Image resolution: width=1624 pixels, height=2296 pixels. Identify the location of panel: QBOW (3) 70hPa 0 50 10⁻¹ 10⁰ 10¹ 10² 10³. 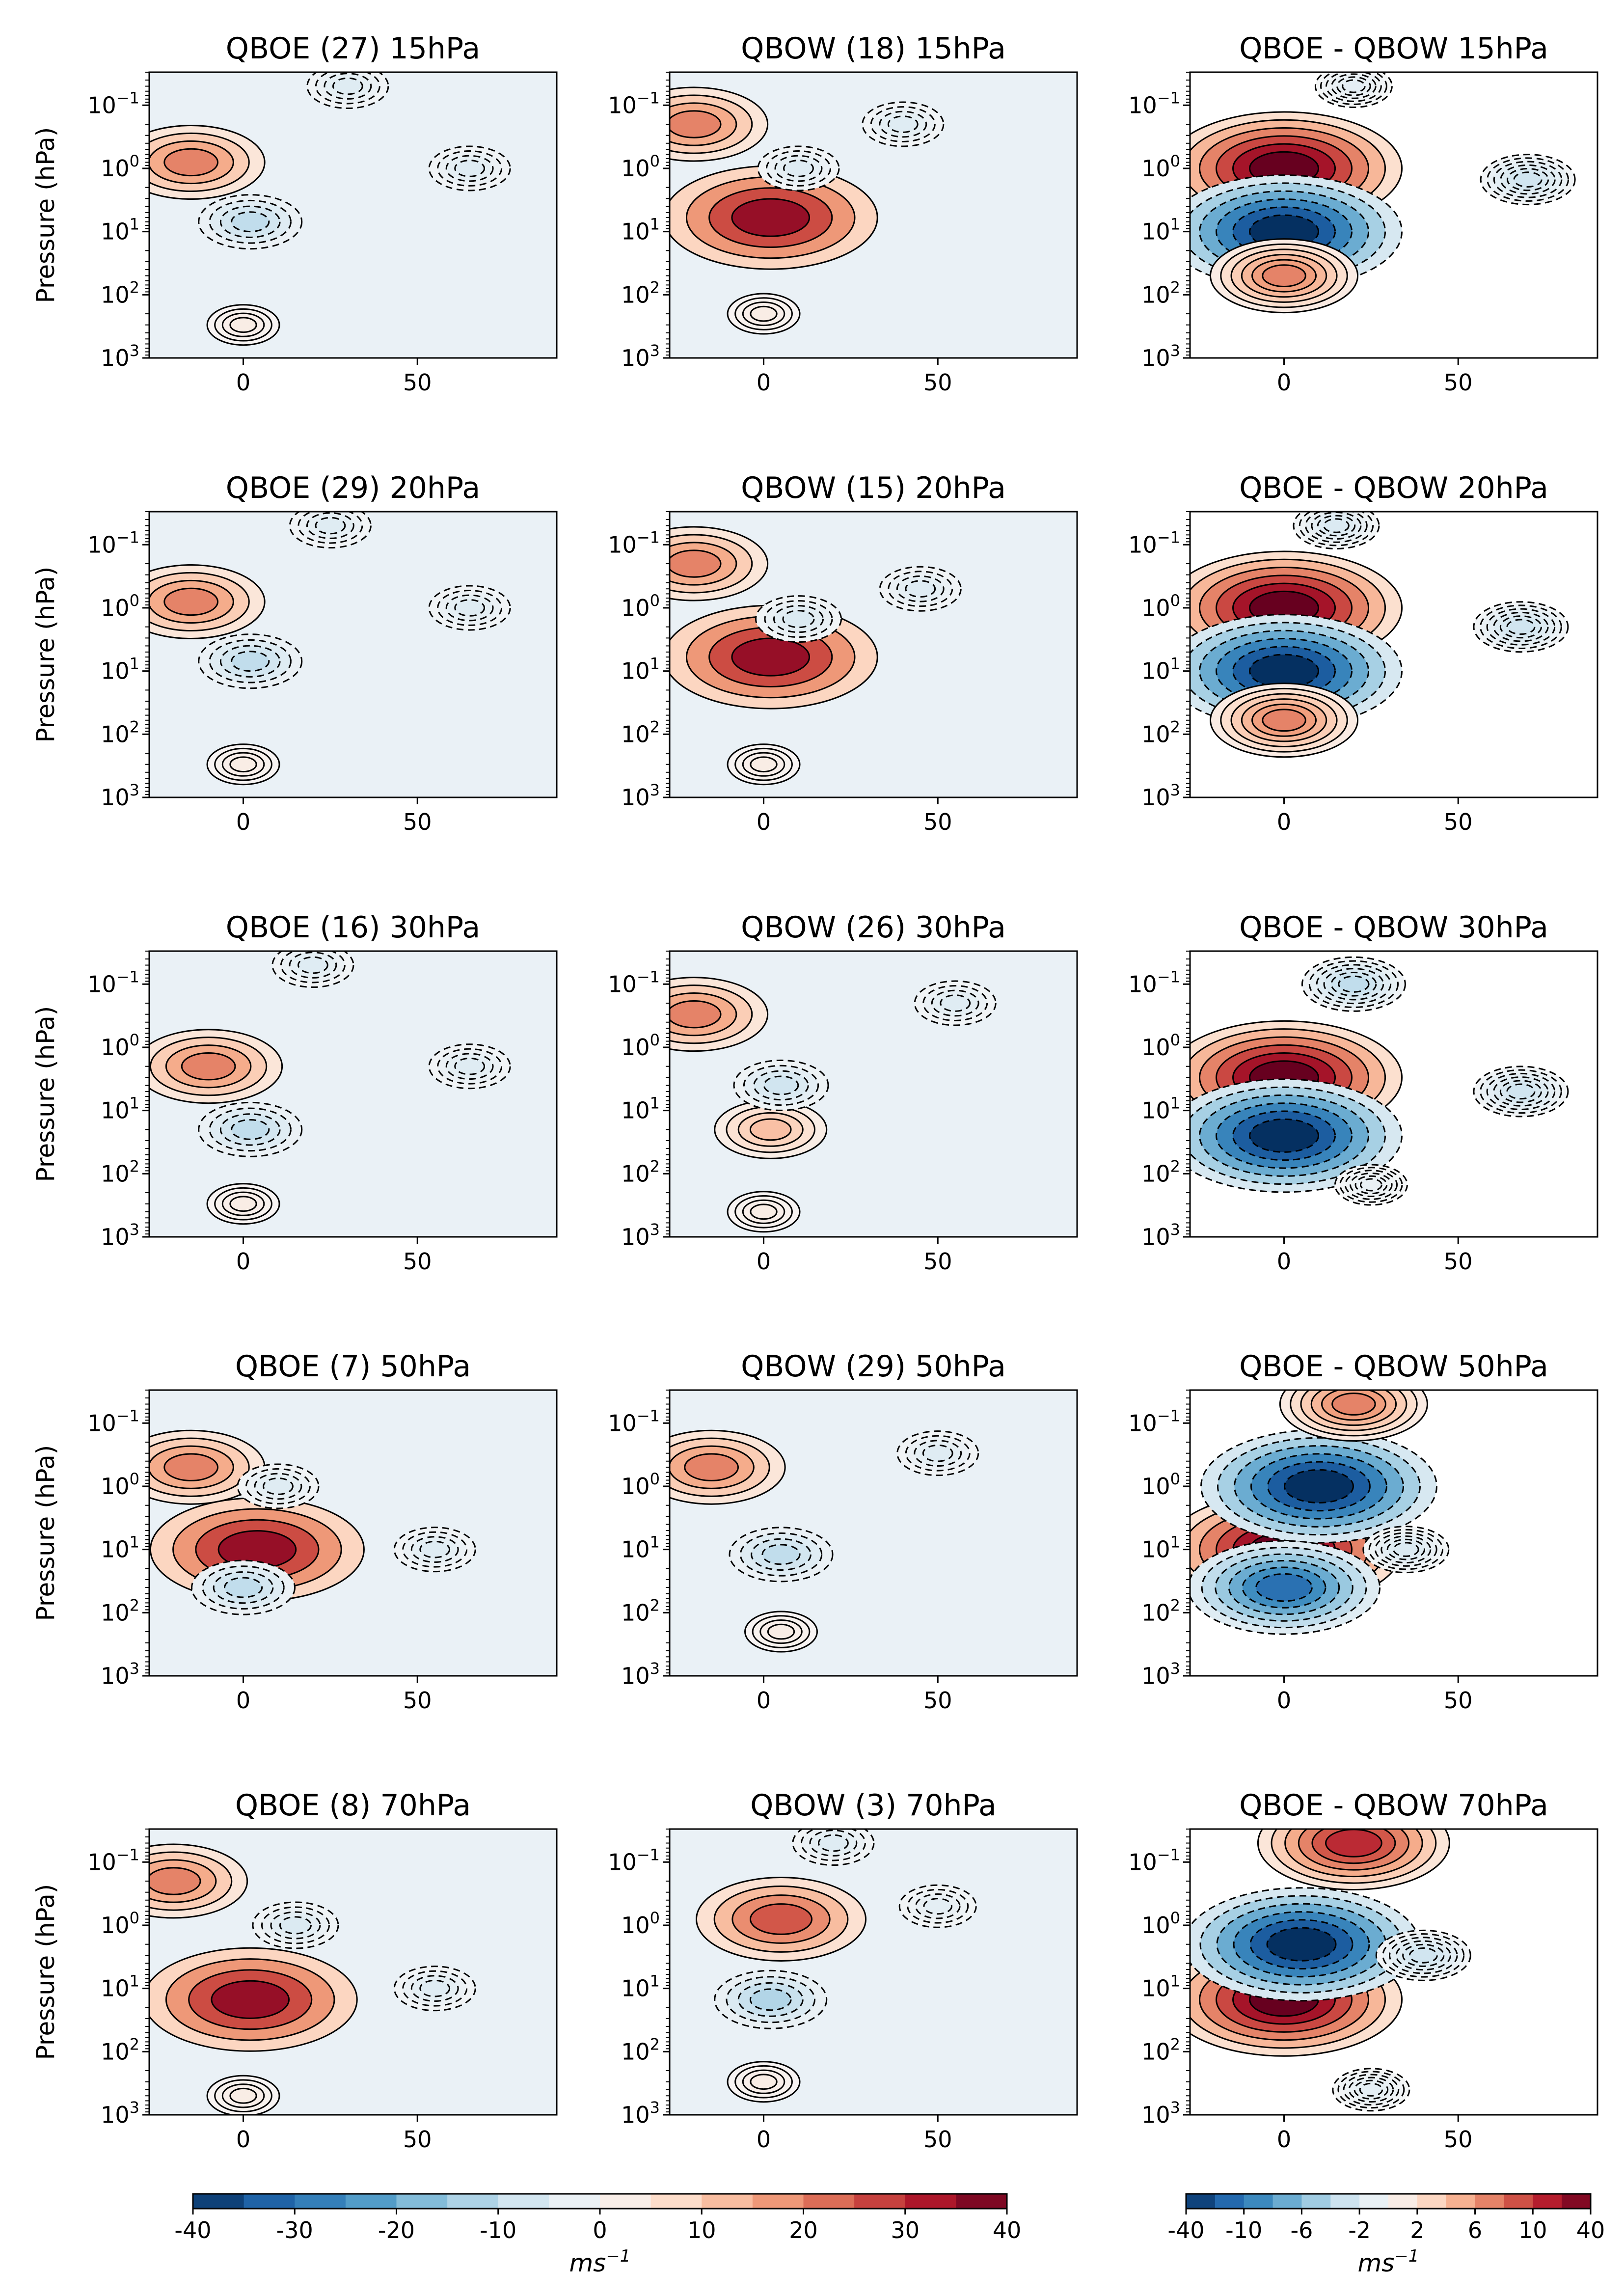
(843, 1970).